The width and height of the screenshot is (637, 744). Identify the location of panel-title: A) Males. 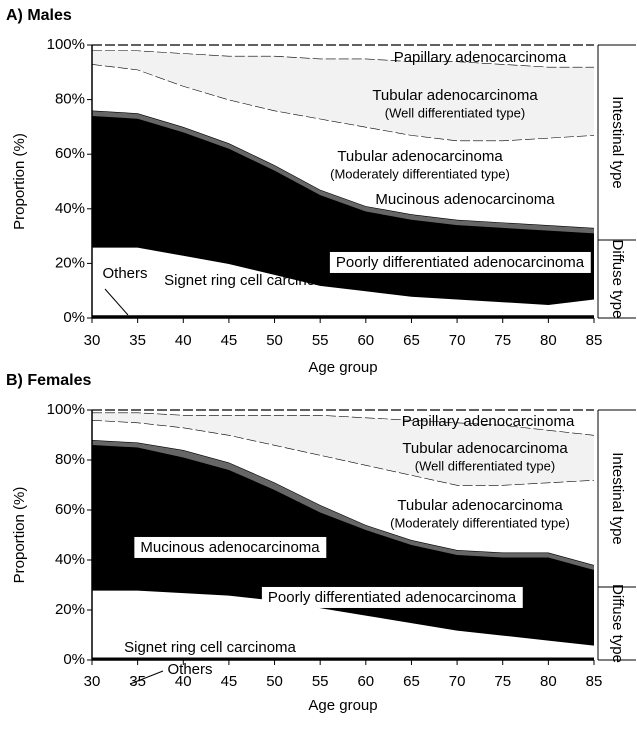
(39, 15).